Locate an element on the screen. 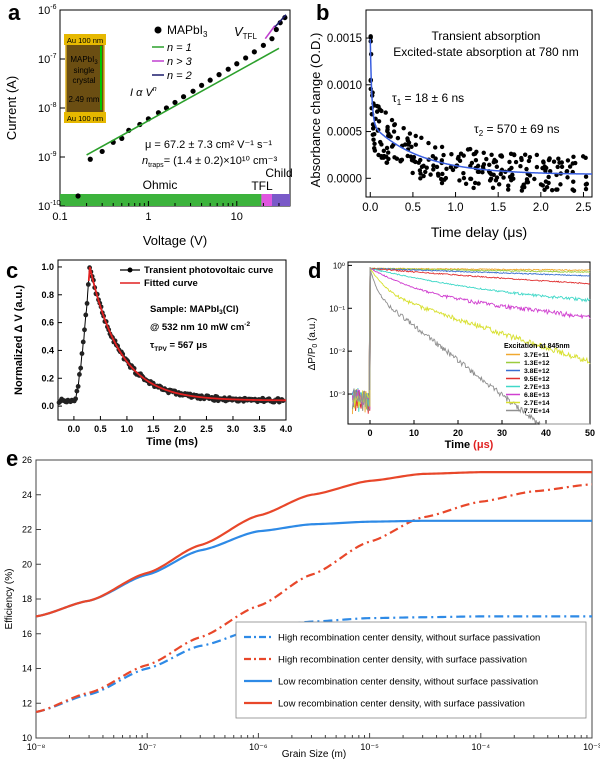  x-tick-label: 2.5 is located at coordinates (206, 429).